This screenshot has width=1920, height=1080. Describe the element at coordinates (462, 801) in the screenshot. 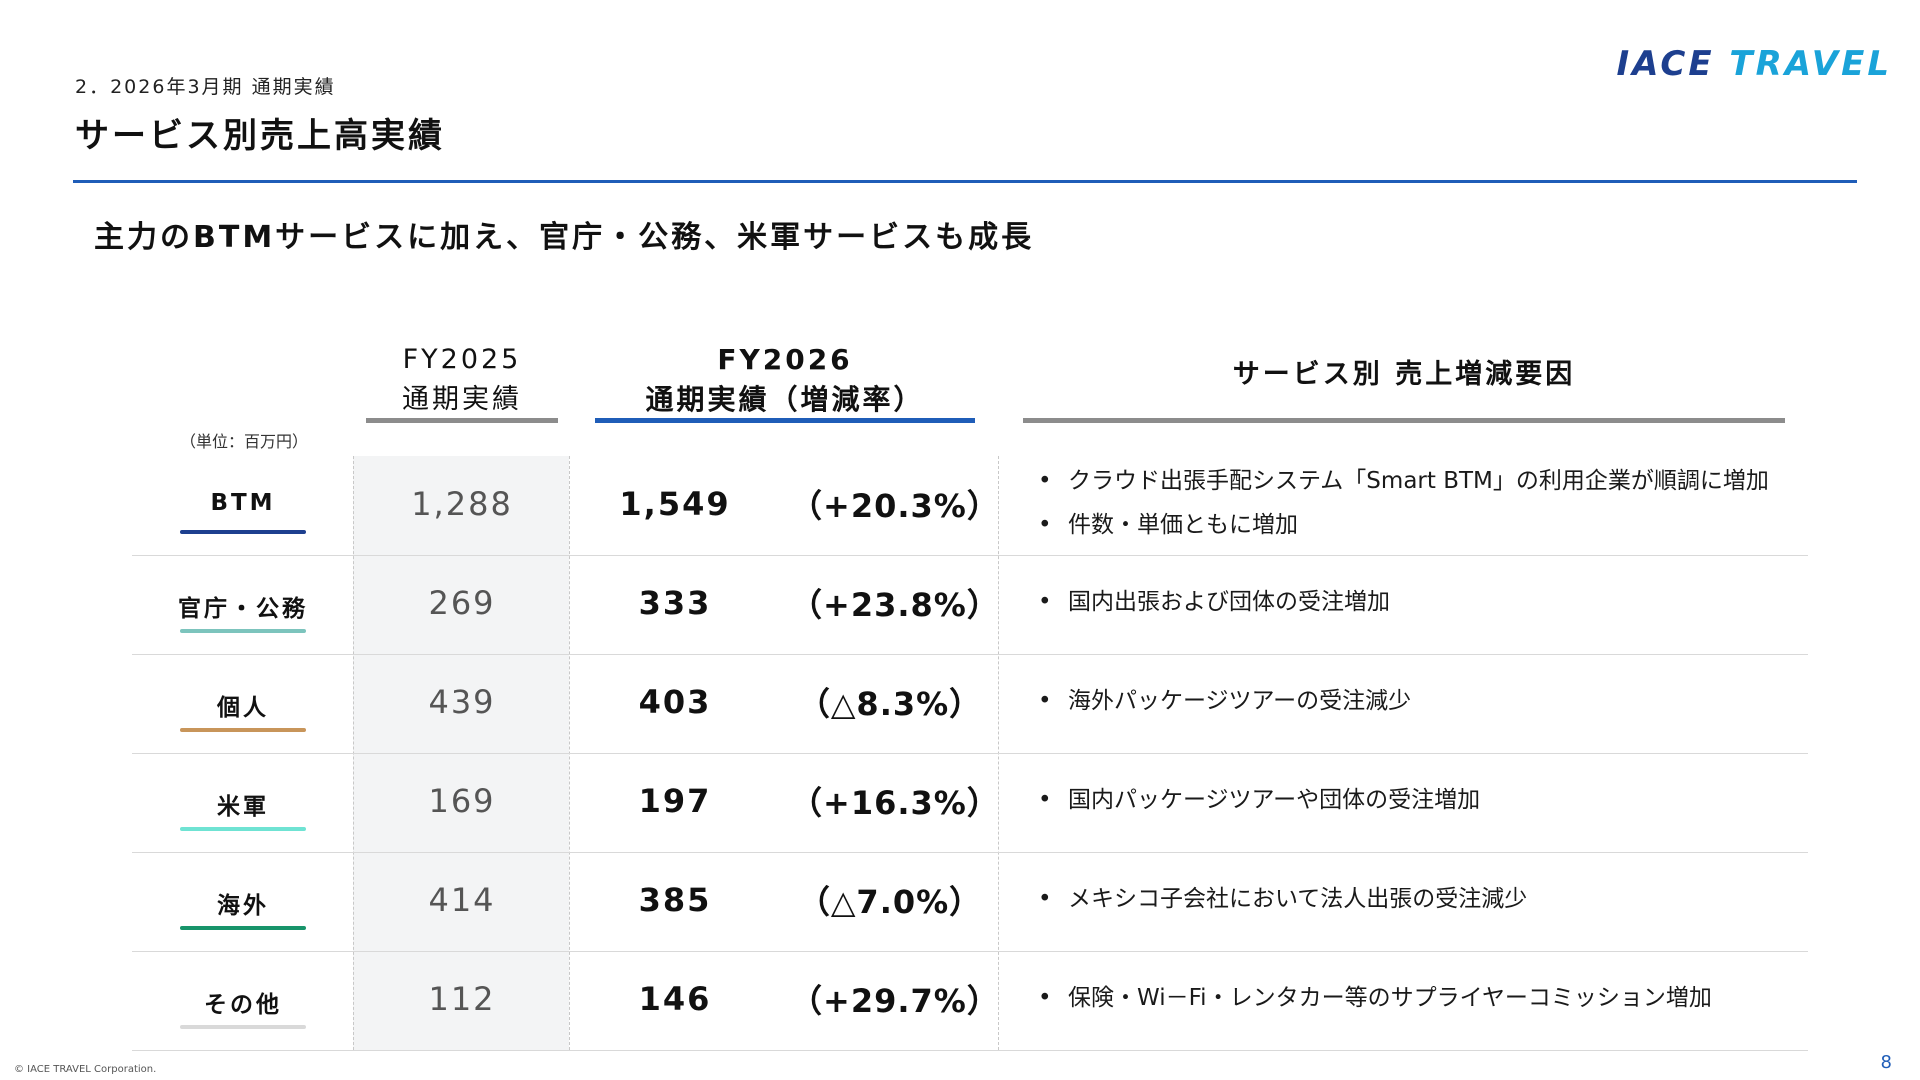

I see `fy2025-value: 169` at that location.